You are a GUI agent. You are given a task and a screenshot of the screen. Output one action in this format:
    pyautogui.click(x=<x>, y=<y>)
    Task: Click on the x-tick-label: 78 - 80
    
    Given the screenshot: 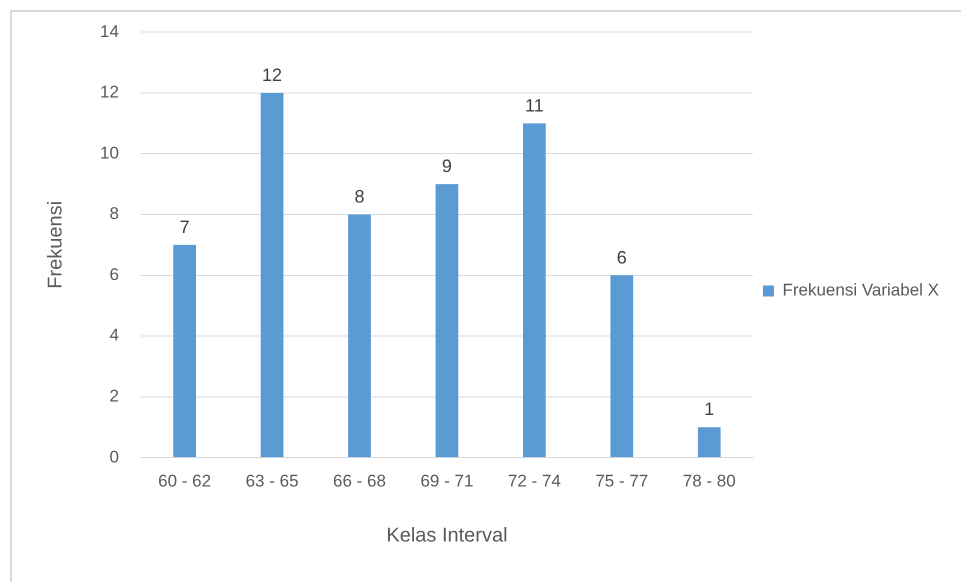 What is the action you would take?
    pyautogui.click(x=709, y=480)
    